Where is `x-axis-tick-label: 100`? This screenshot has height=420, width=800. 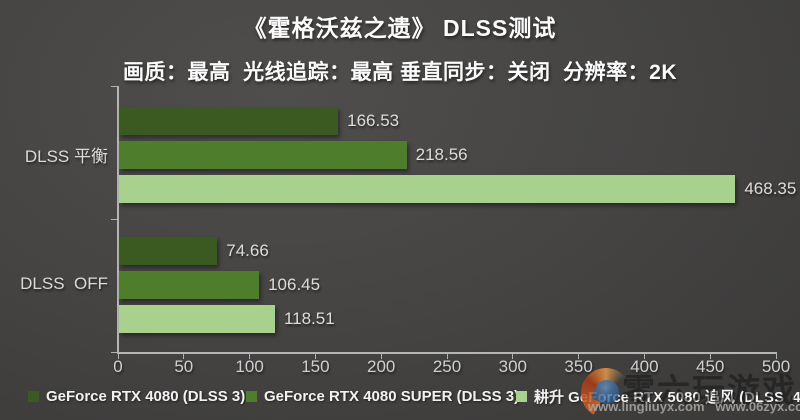
x-axis-tick-label: 100 is located at coordinates (249, 366).